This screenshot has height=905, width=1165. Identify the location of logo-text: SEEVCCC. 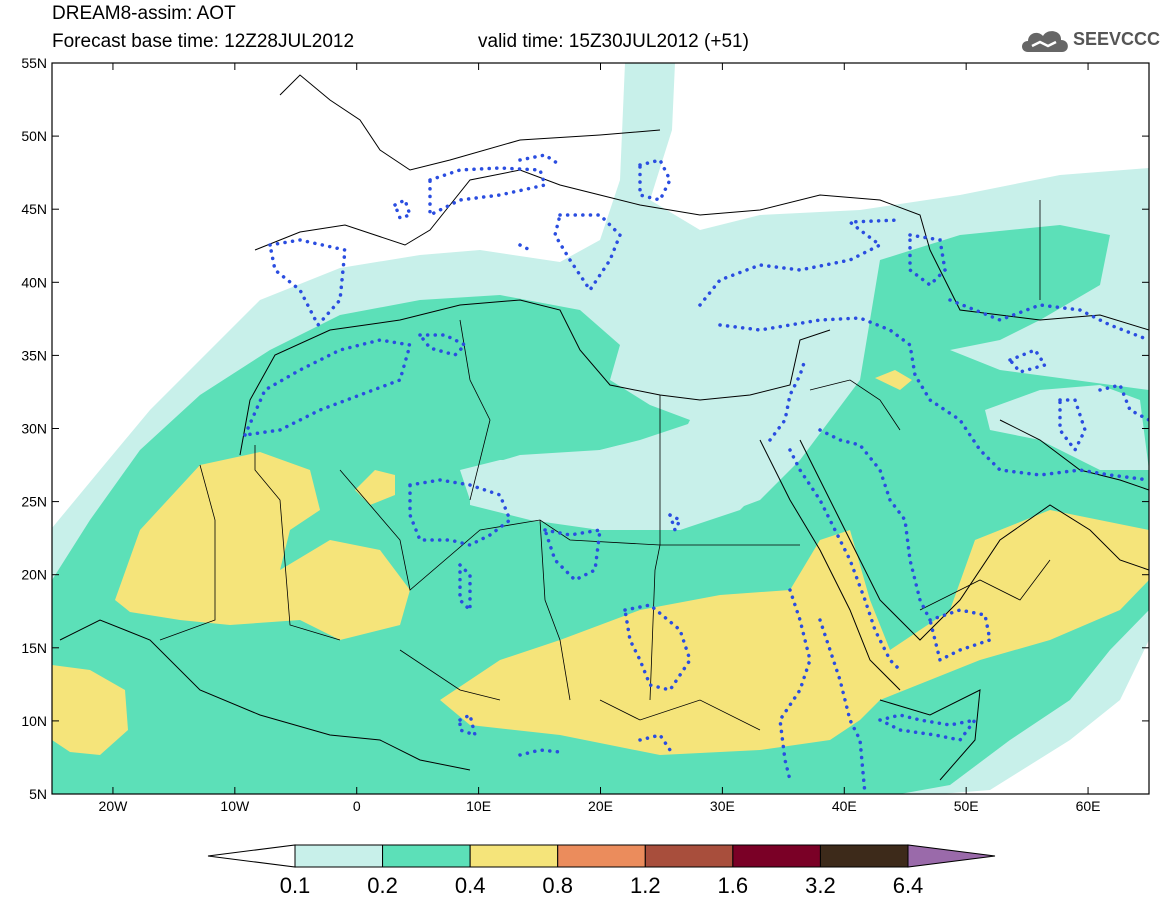
(1117, 39).